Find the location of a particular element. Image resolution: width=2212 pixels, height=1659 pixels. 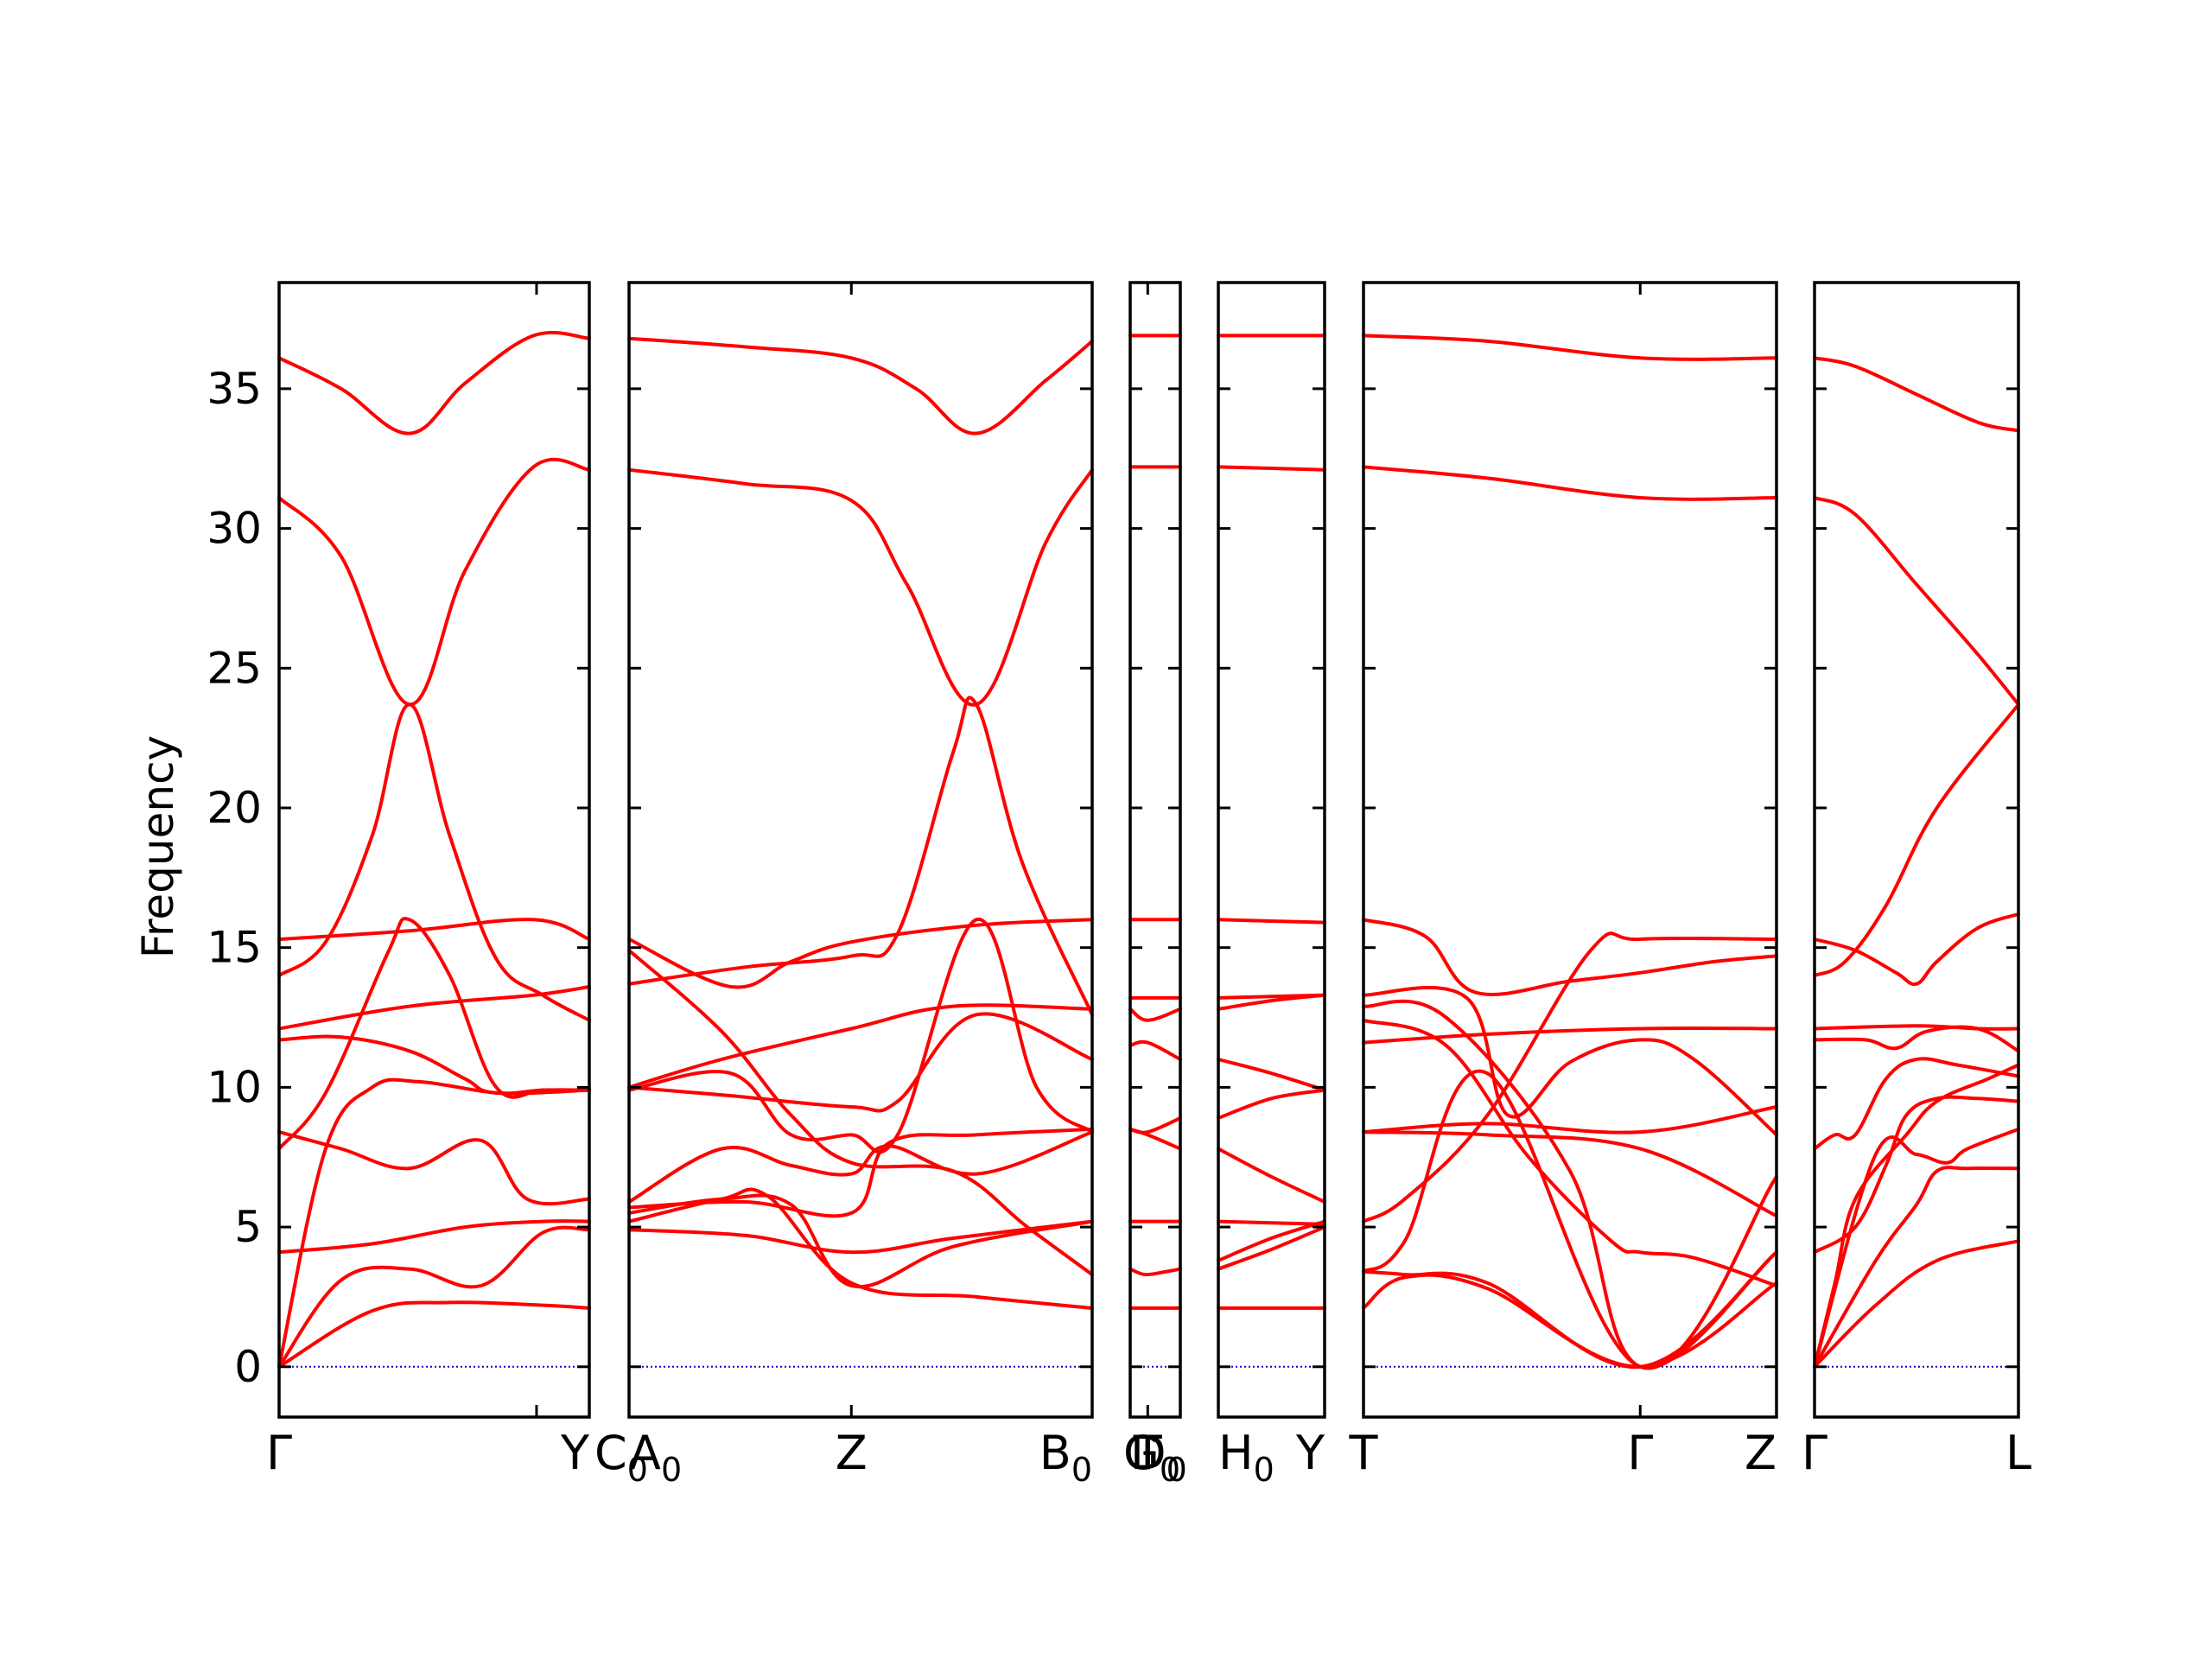

q-point-label: C0 is located at coordinates (621, 1457).